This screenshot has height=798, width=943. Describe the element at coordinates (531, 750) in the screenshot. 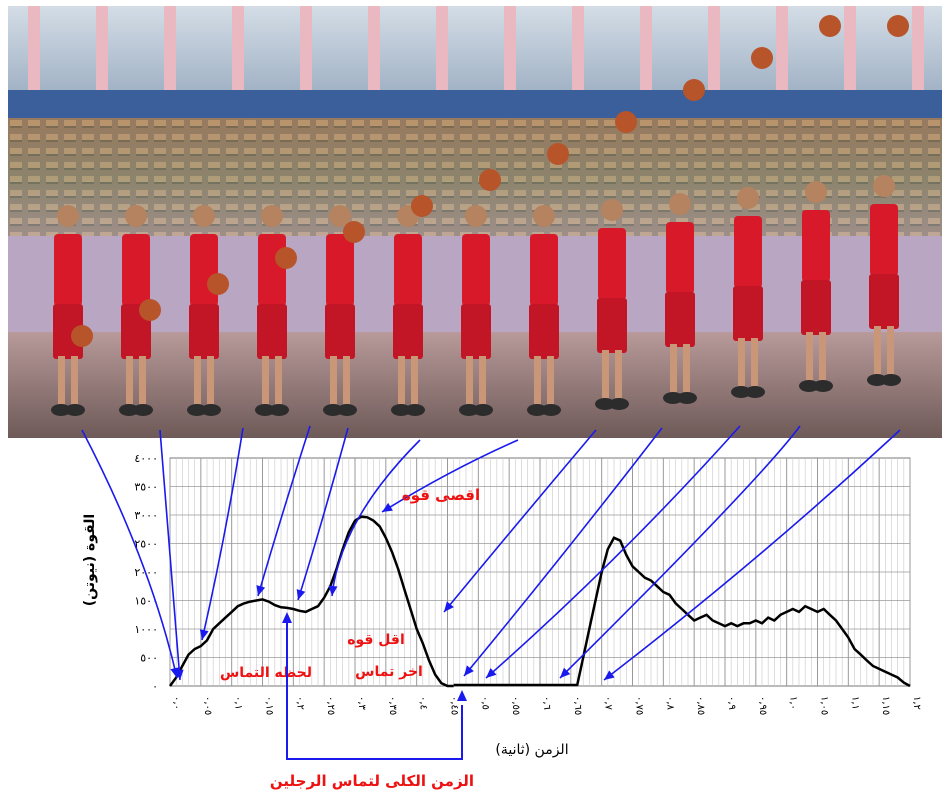

I see `x-axis-label: الزمن (ثانية)` at that location.